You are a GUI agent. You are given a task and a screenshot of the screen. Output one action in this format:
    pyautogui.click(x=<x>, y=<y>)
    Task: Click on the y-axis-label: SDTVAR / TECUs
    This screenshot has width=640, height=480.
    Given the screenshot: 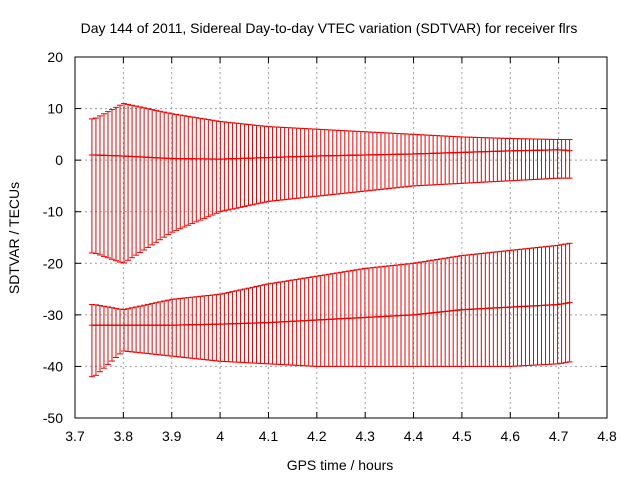 What is the action you would take?
    pyautogui.click(x=14, y=238)
    